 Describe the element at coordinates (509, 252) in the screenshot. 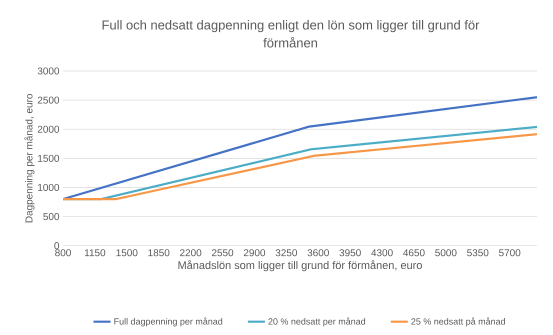

I see `x-tick-label: 5700` at that location.